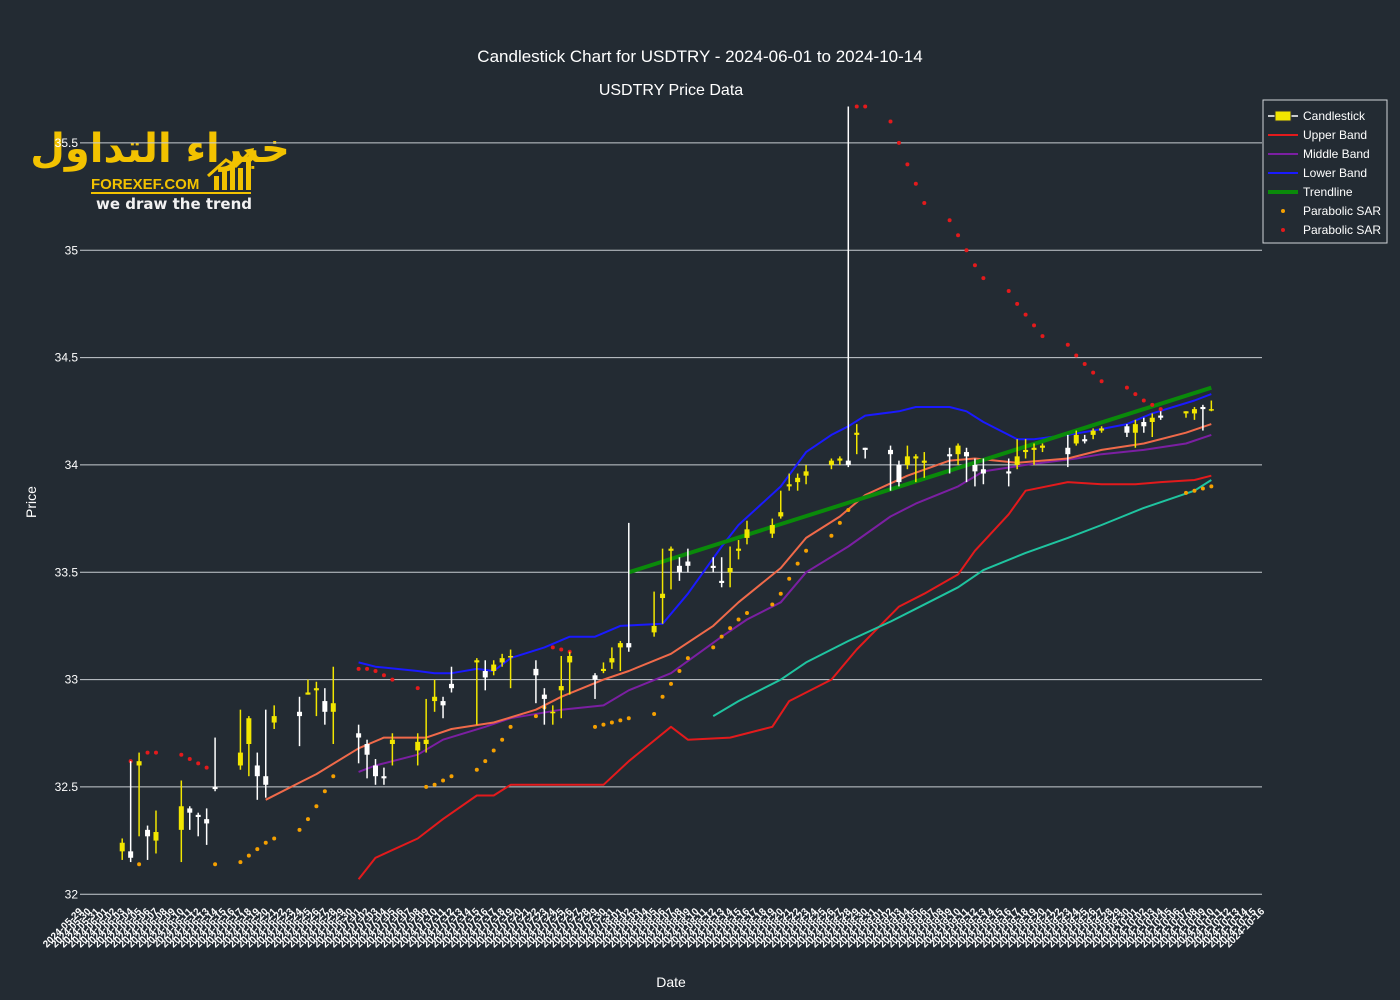  Describe the element at coordinates (67, 518) in the screenshot. I see `y-tick-labels: 32 32.5 33 33.5 34 34.5 35 35.5` at that location.